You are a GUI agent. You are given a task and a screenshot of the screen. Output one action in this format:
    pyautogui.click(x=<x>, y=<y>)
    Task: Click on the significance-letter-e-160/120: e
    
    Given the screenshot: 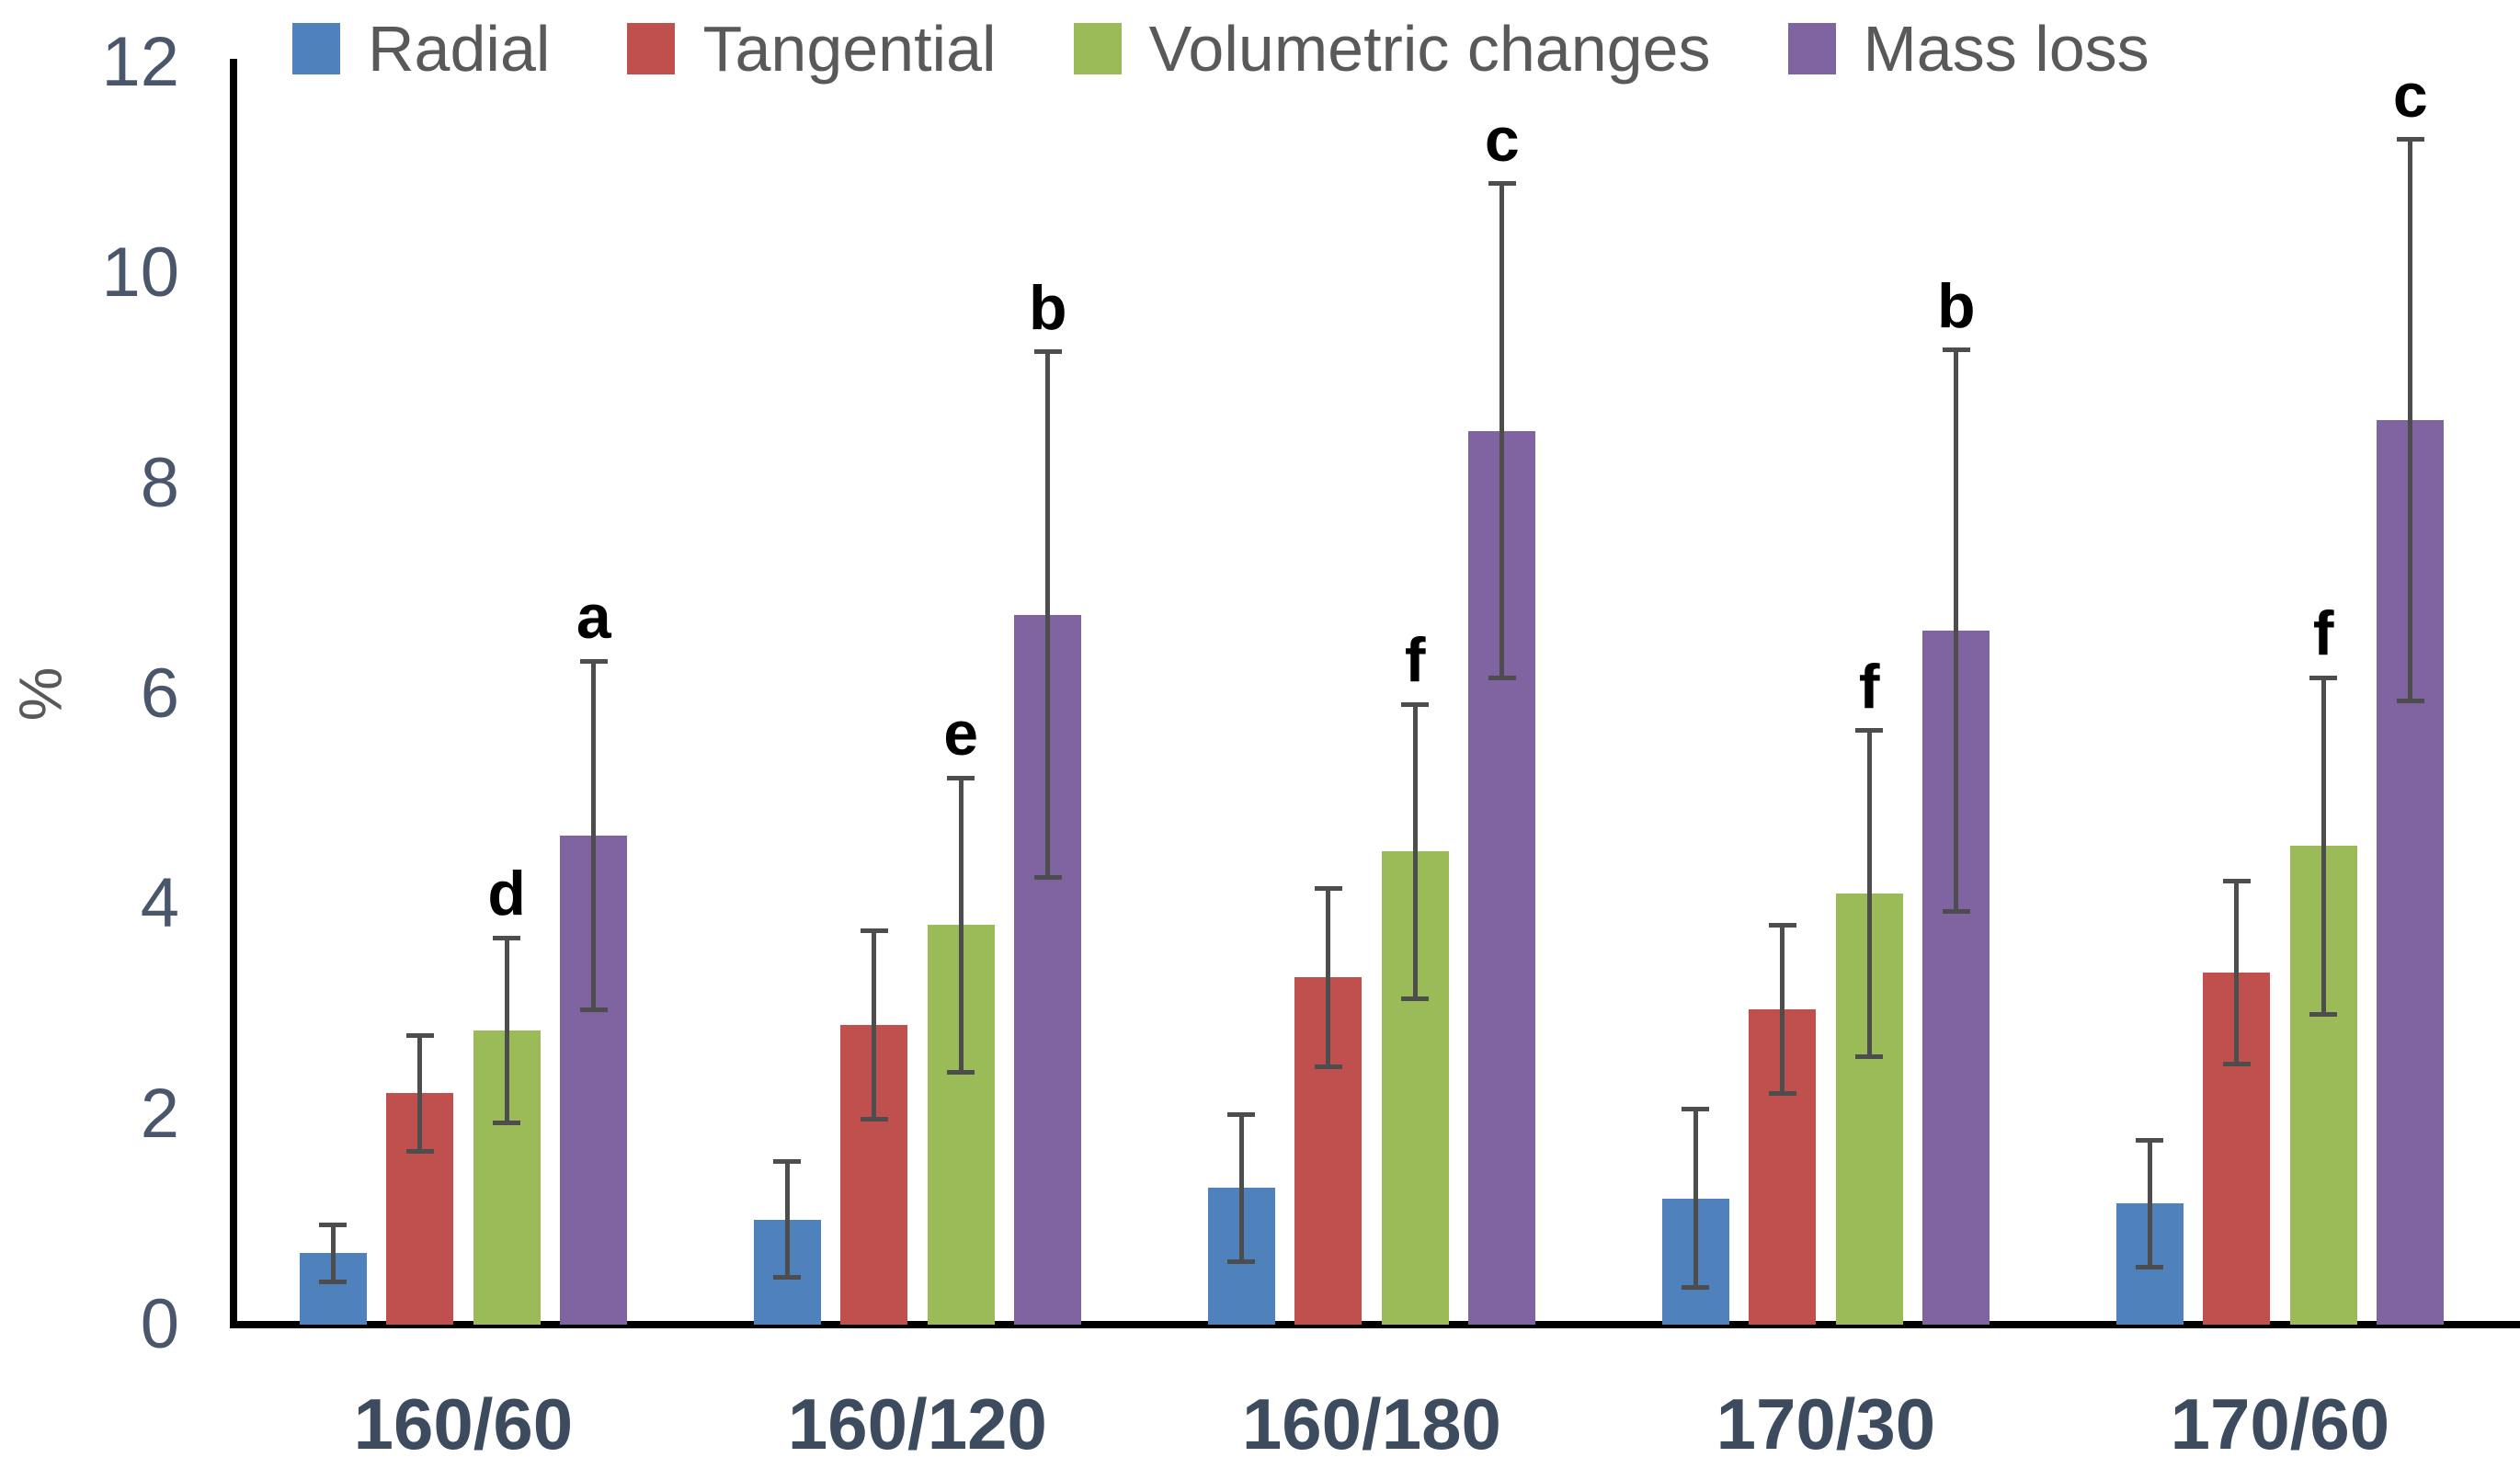 What is the action you would take?
    pyautogui.click(x=961, y=734)
    